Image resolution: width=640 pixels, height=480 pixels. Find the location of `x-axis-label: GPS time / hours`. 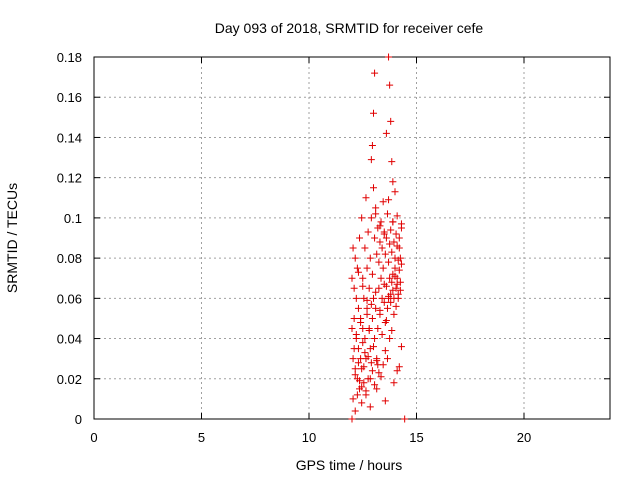

x-axis-label: GPS time / hours is located at coordinates (349, 465).